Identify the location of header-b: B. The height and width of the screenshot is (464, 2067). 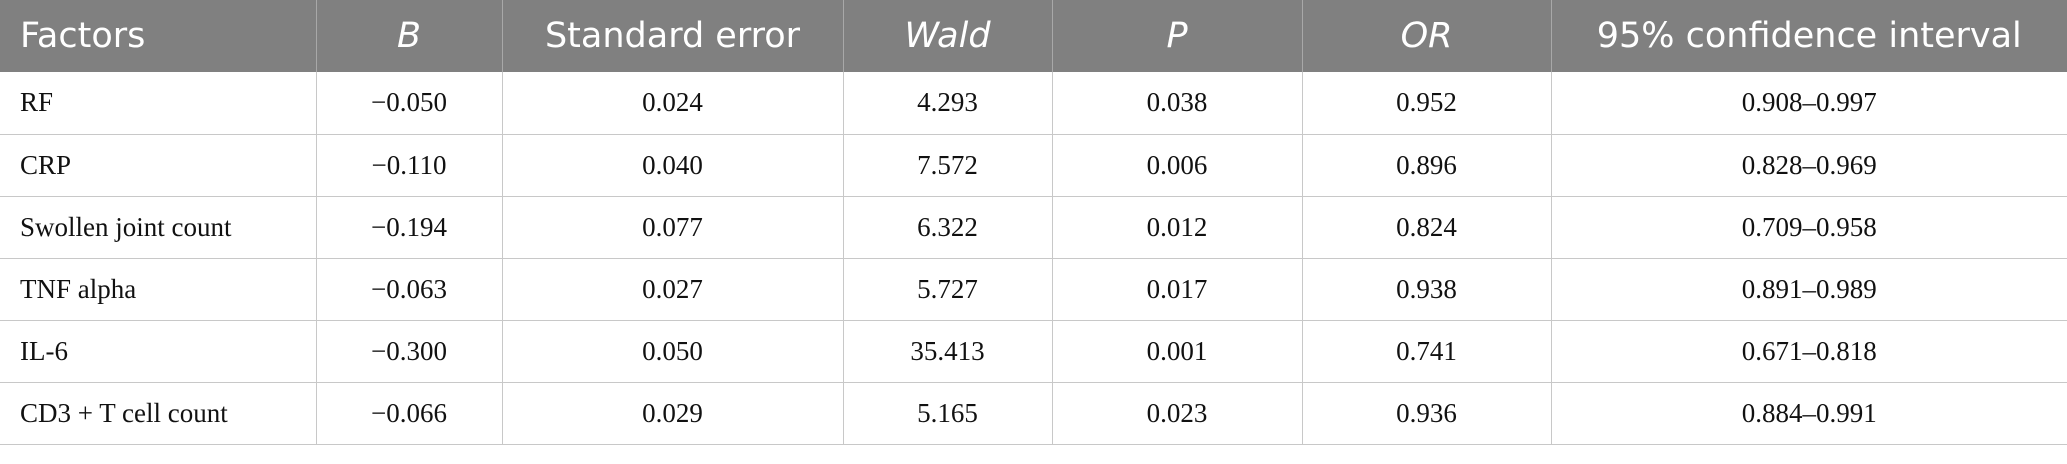
(409, 36).